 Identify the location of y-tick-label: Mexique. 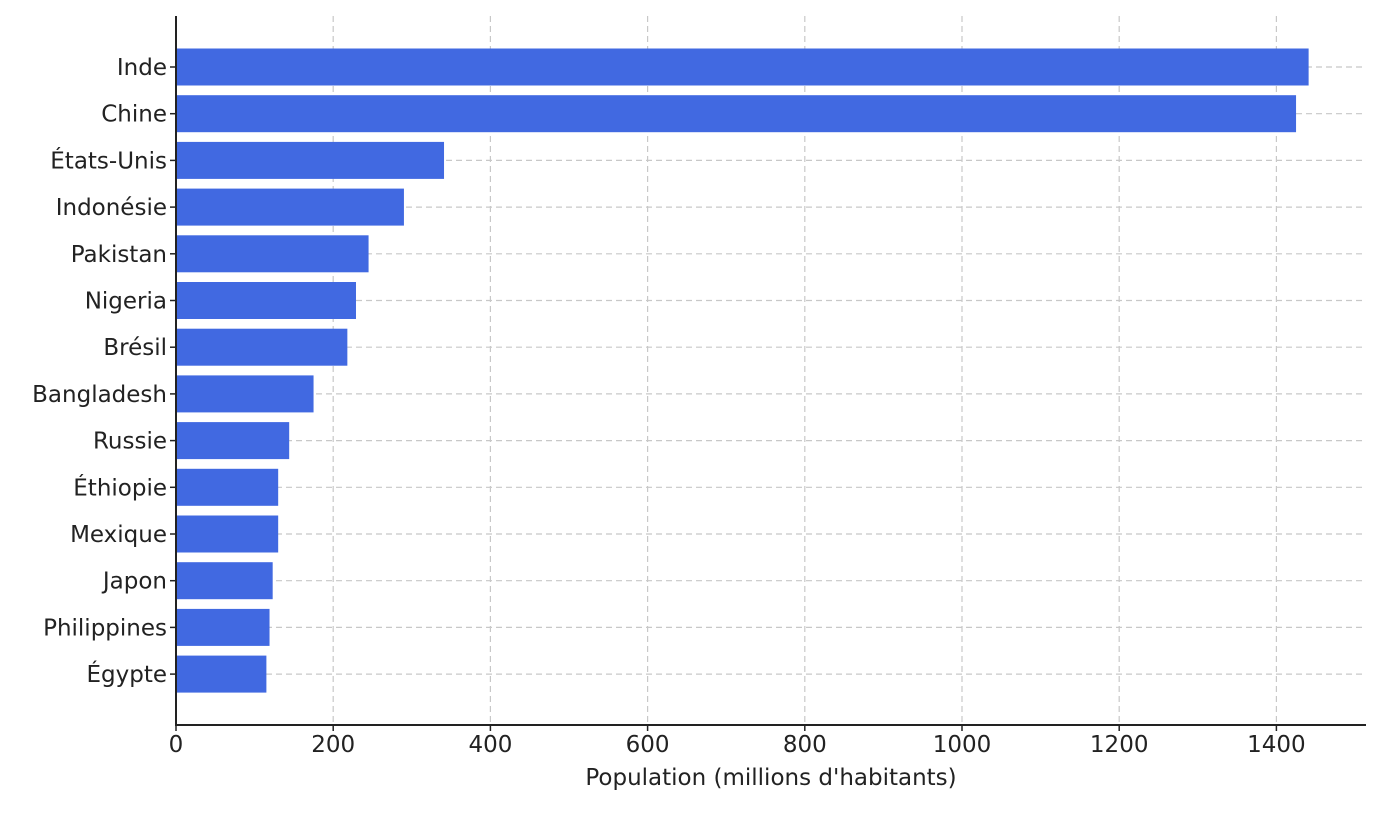
(118, 535).